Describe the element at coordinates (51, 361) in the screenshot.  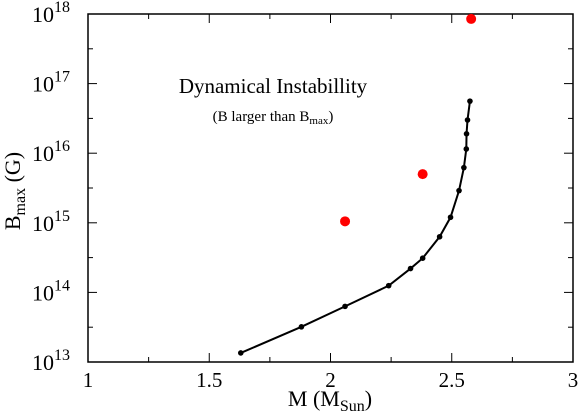
I see `y-tick-label: 1013` at that location.